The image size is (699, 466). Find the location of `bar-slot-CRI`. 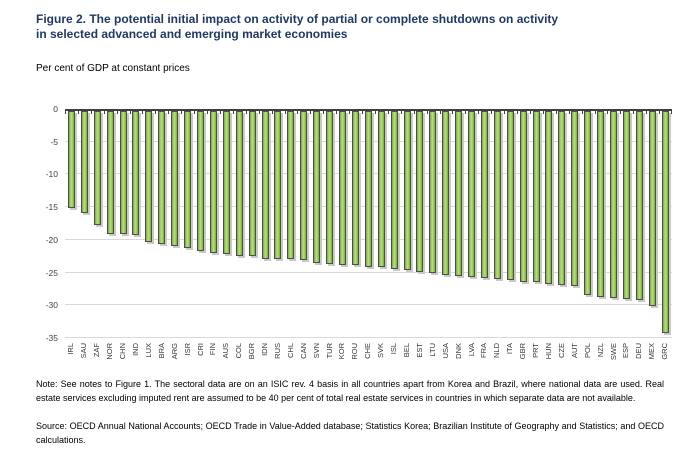

bar-slot-CRI is located at coordinates (200, 224).